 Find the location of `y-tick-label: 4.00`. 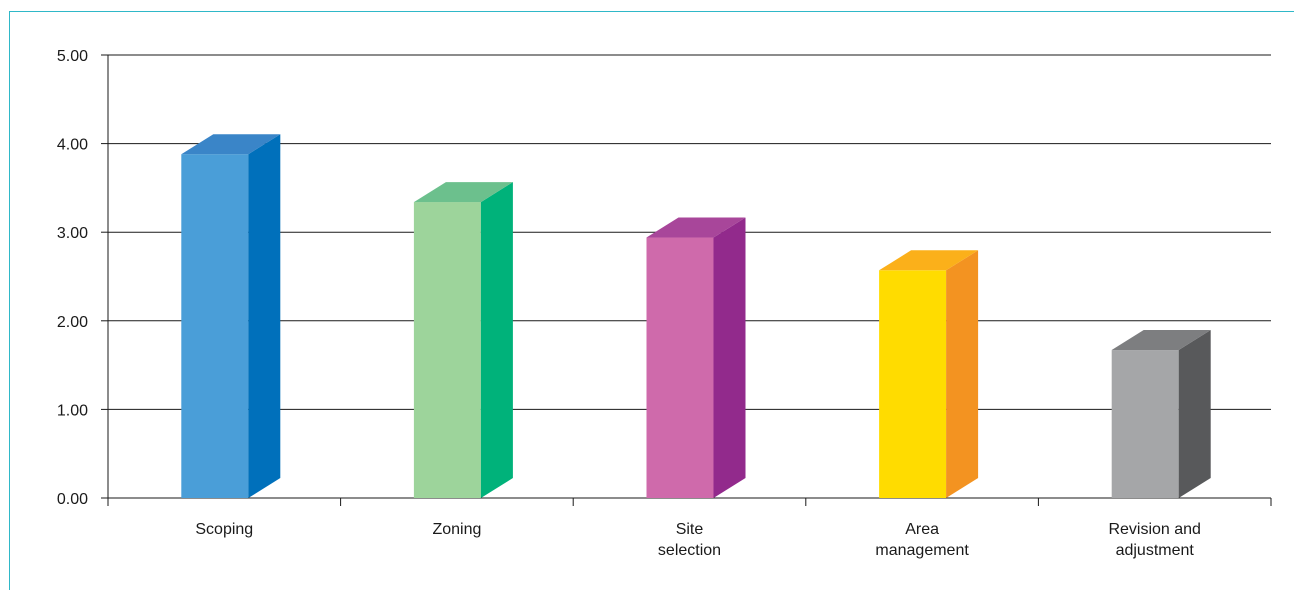

y-tick-label: 4.00 is located at coordinates (72, 145).